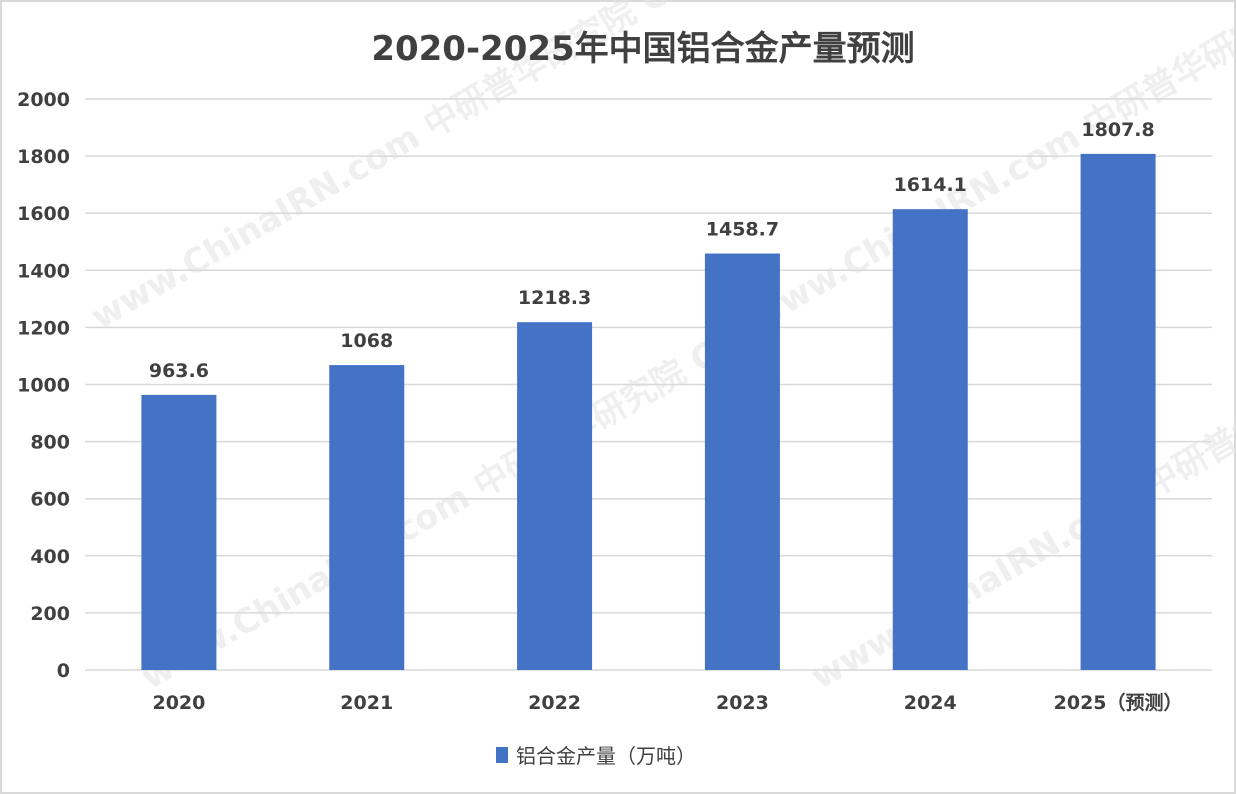 This screenshot has width=1236, height=794. Describe the element at coordinates (930, 703) in the screenshot. I see `x-tick-label: 2024` at that location.